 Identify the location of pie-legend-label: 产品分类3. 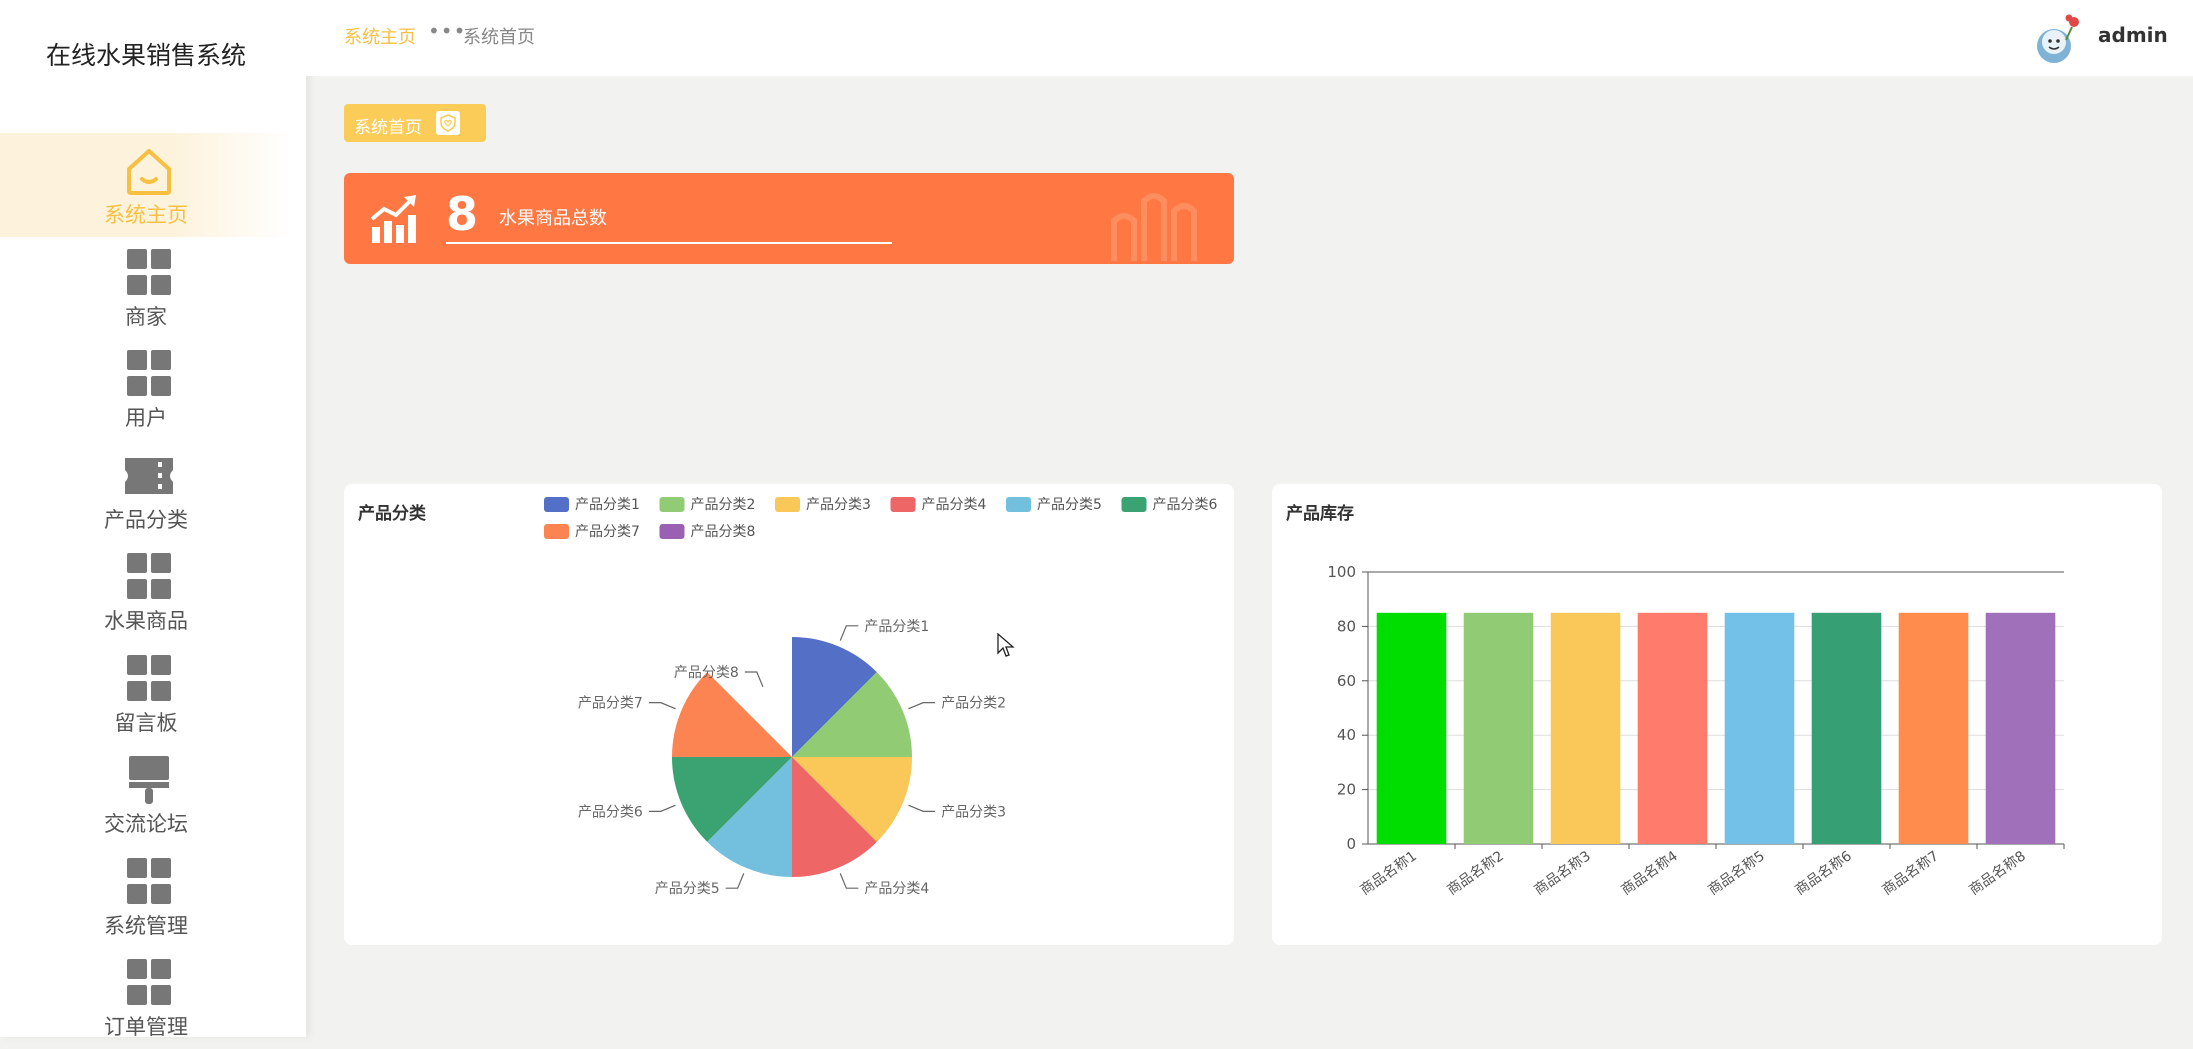
(838, 505).